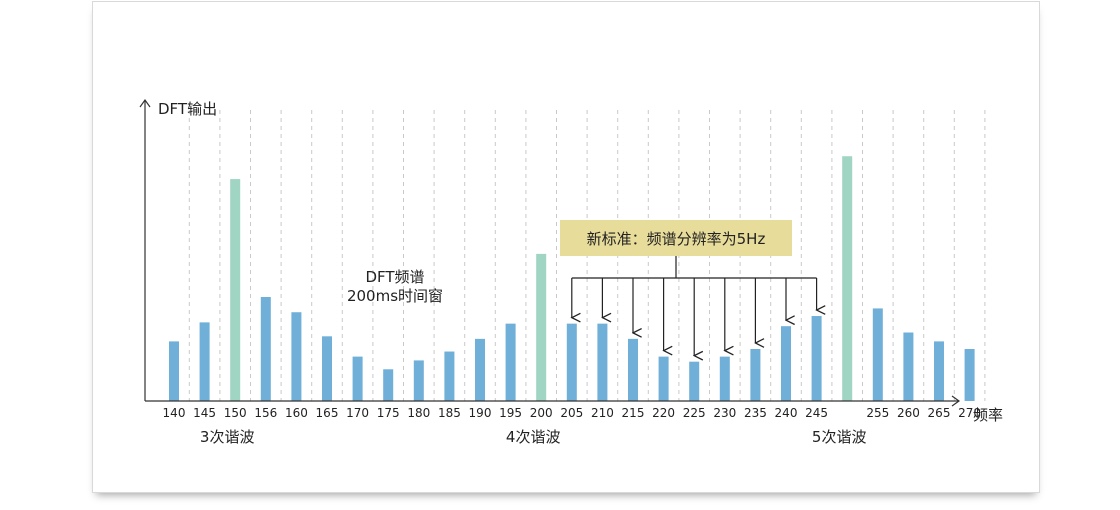 The height and width of the screenshot is (510, 1120). What do you see at coordinates (533, 437) in the screenshot?
I see `harmonic-label: 4次谐波` at bounding box center [533, 437].